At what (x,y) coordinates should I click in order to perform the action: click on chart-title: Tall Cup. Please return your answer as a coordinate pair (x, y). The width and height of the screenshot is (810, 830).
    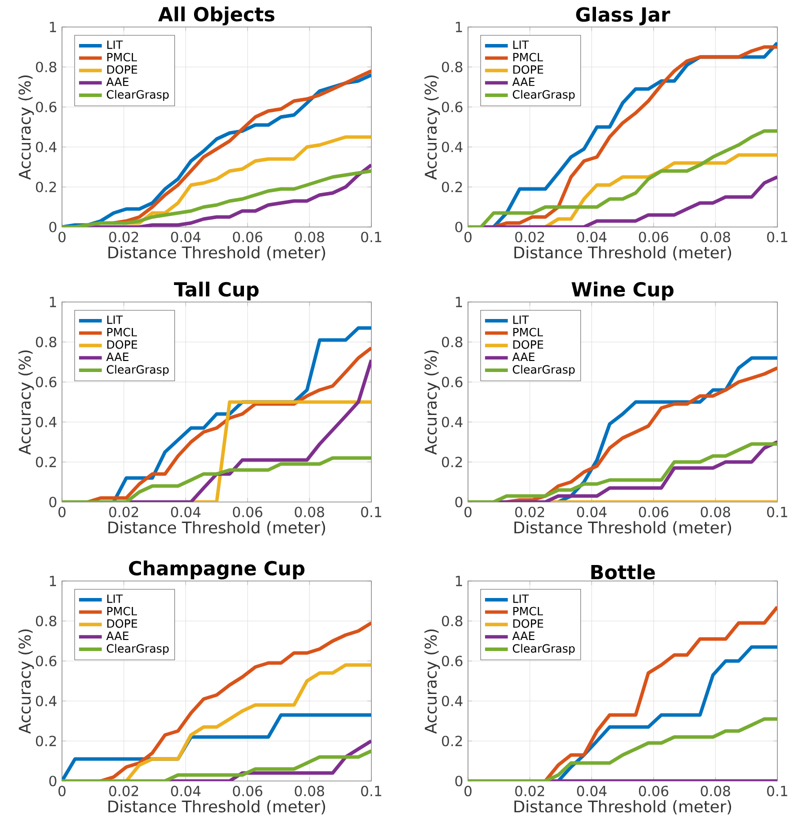
    Looking at the image, I should click on (216, 291).